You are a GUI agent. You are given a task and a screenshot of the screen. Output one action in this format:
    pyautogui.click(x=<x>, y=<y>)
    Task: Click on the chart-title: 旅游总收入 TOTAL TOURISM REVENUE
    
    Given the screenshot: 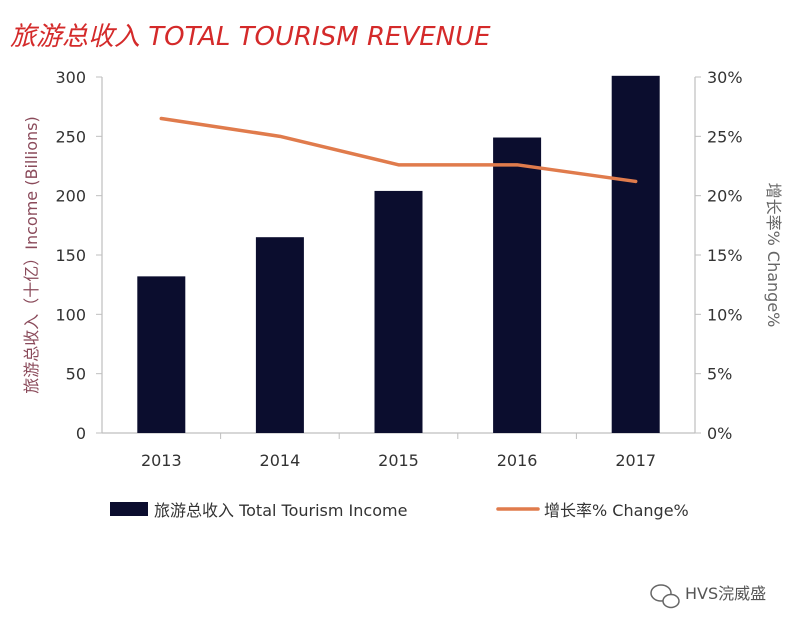 What is the action you would take?
    pyautogui.click(x=250, y=37)
    